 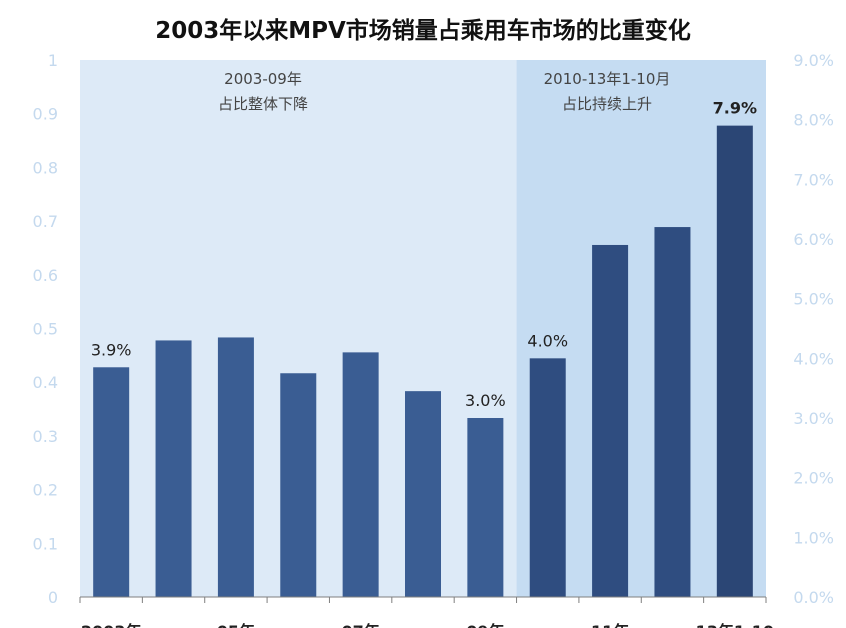 I want to click on left-tick-0-7: 0.7, so click(x=45, y=221).